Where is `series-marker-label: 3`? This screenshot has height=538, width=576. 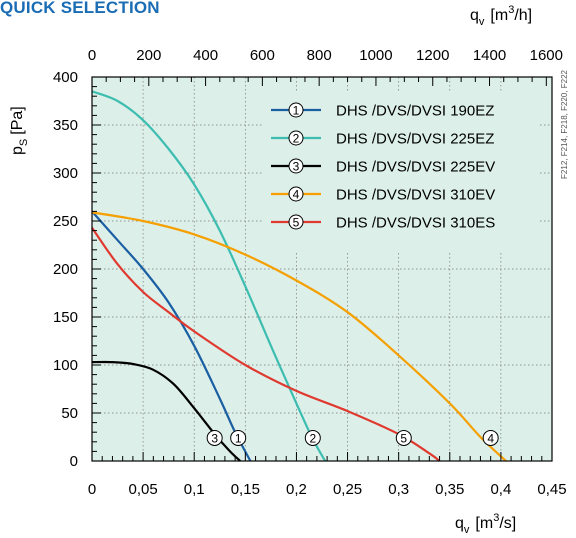
series-marker-label: 3 is located at coordinates (214, 438).